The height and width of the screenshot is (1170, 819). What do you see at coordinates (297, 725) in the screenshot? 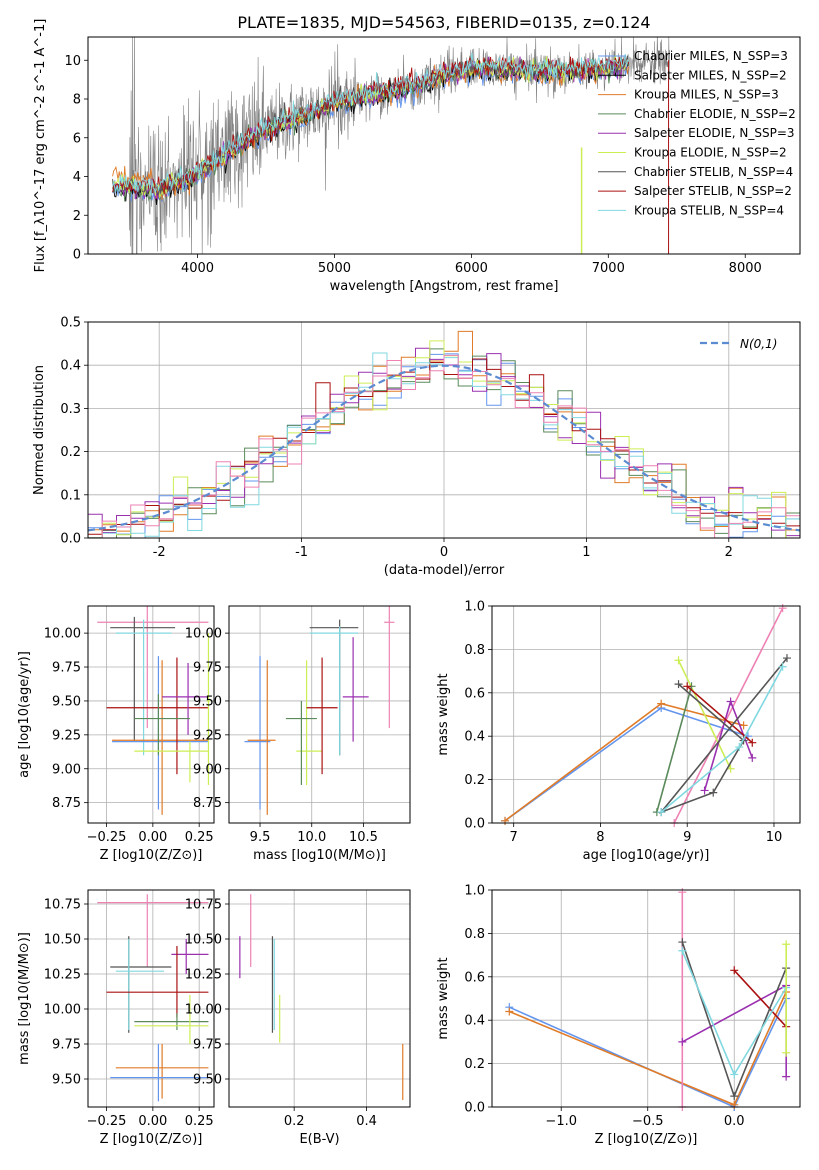
I see `age_vs_mass-axes: 9.5 10.0 10.5 8.75 9.00 9.25 9.50 9.75 10.00` at bounding box center [297, 725].